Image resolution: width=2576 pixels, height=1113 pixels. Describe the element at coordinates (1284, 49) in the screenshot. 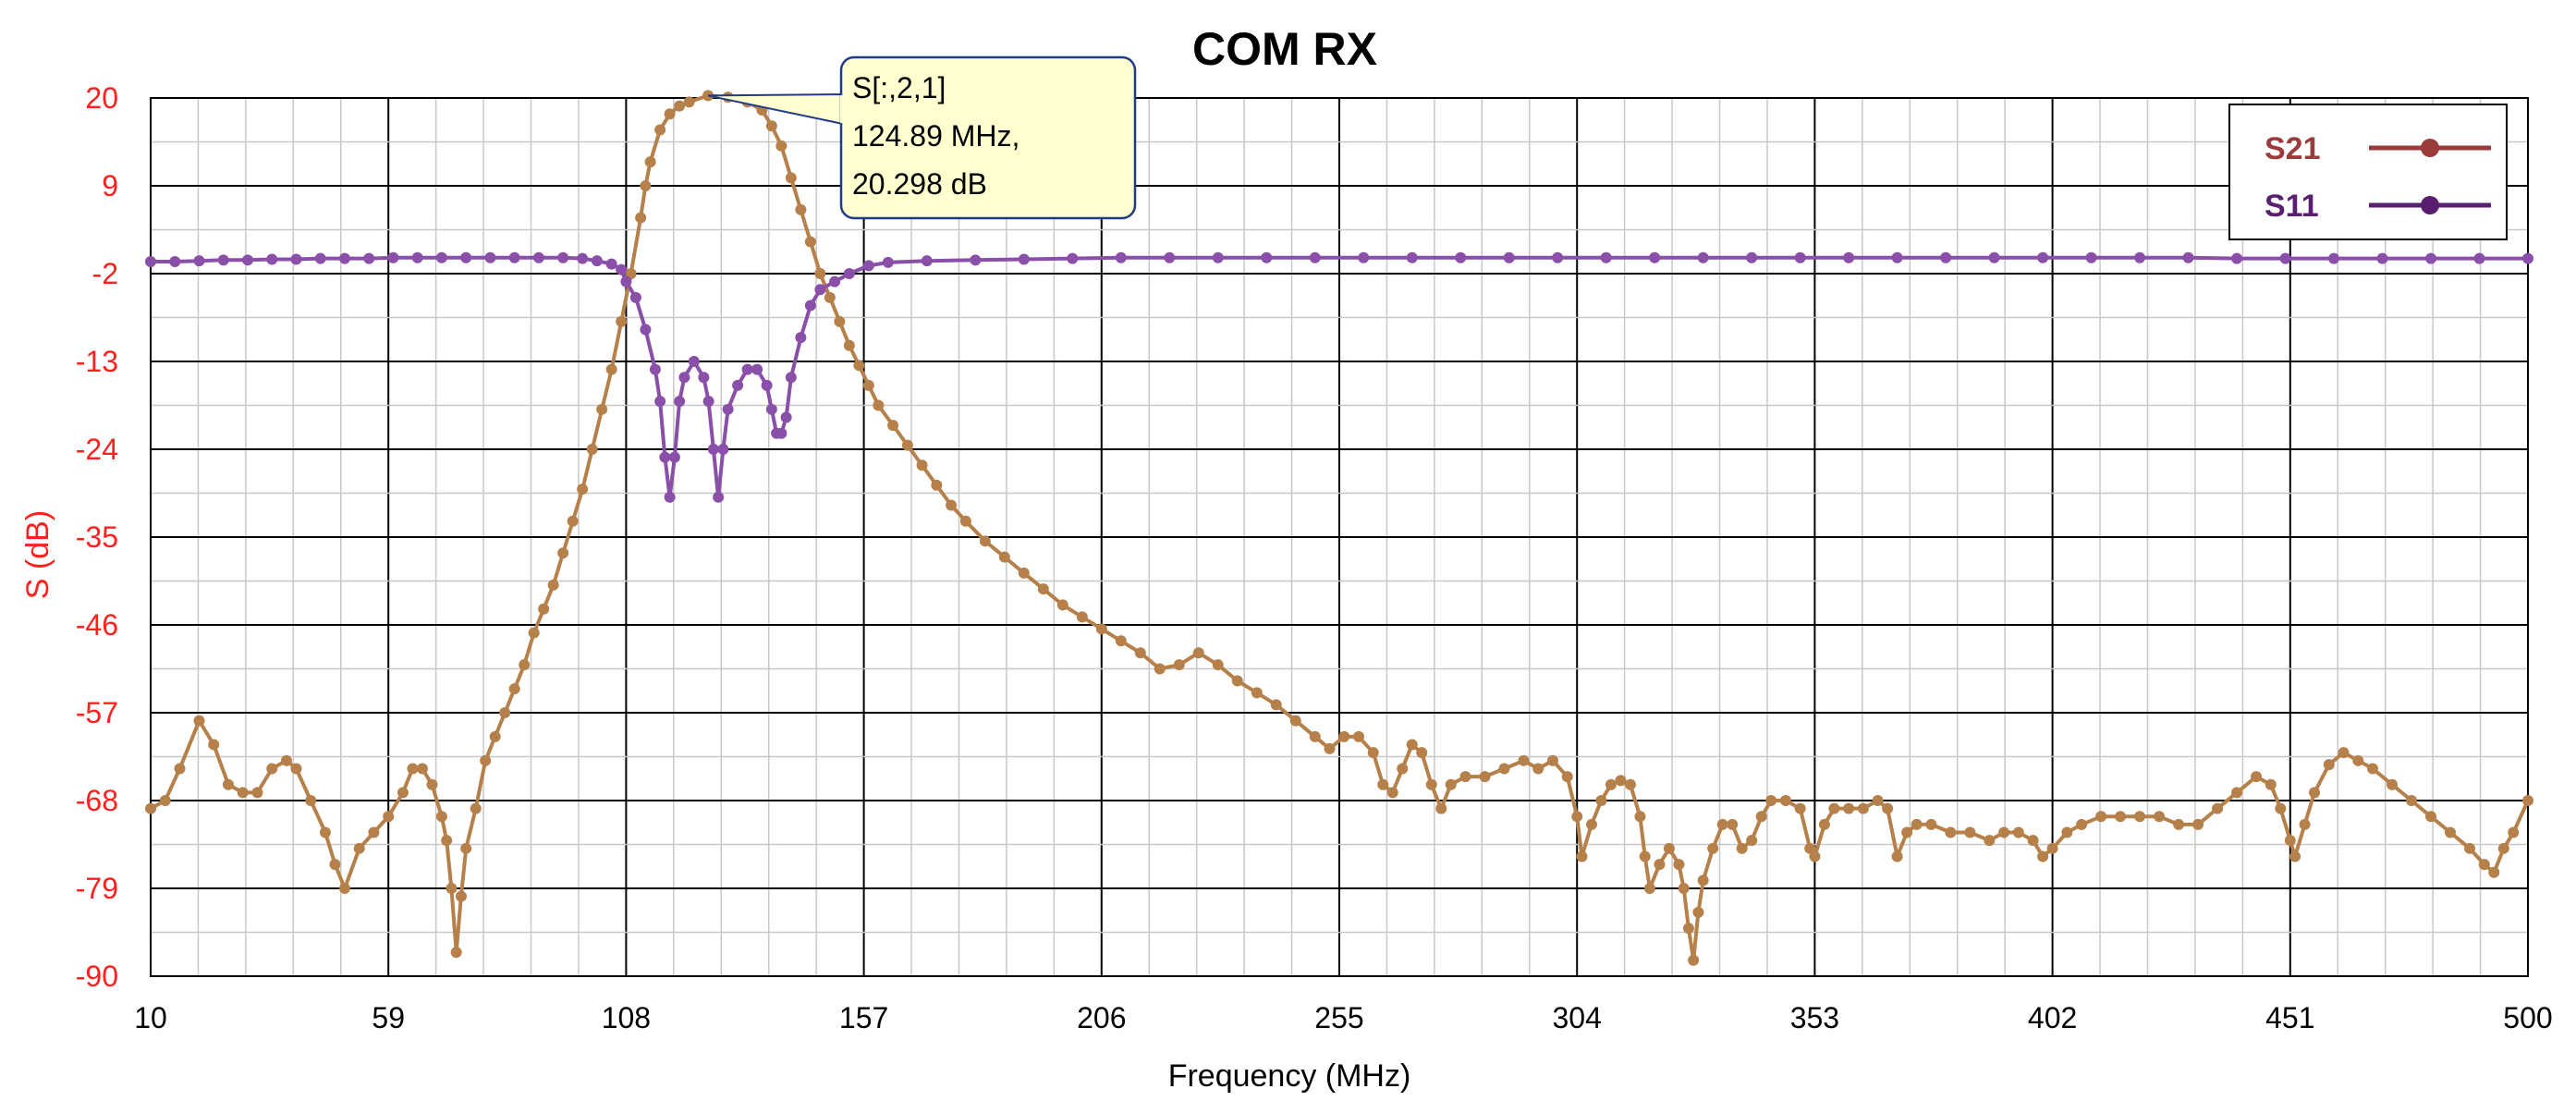

I see `chart-title: COM RX` at that location.